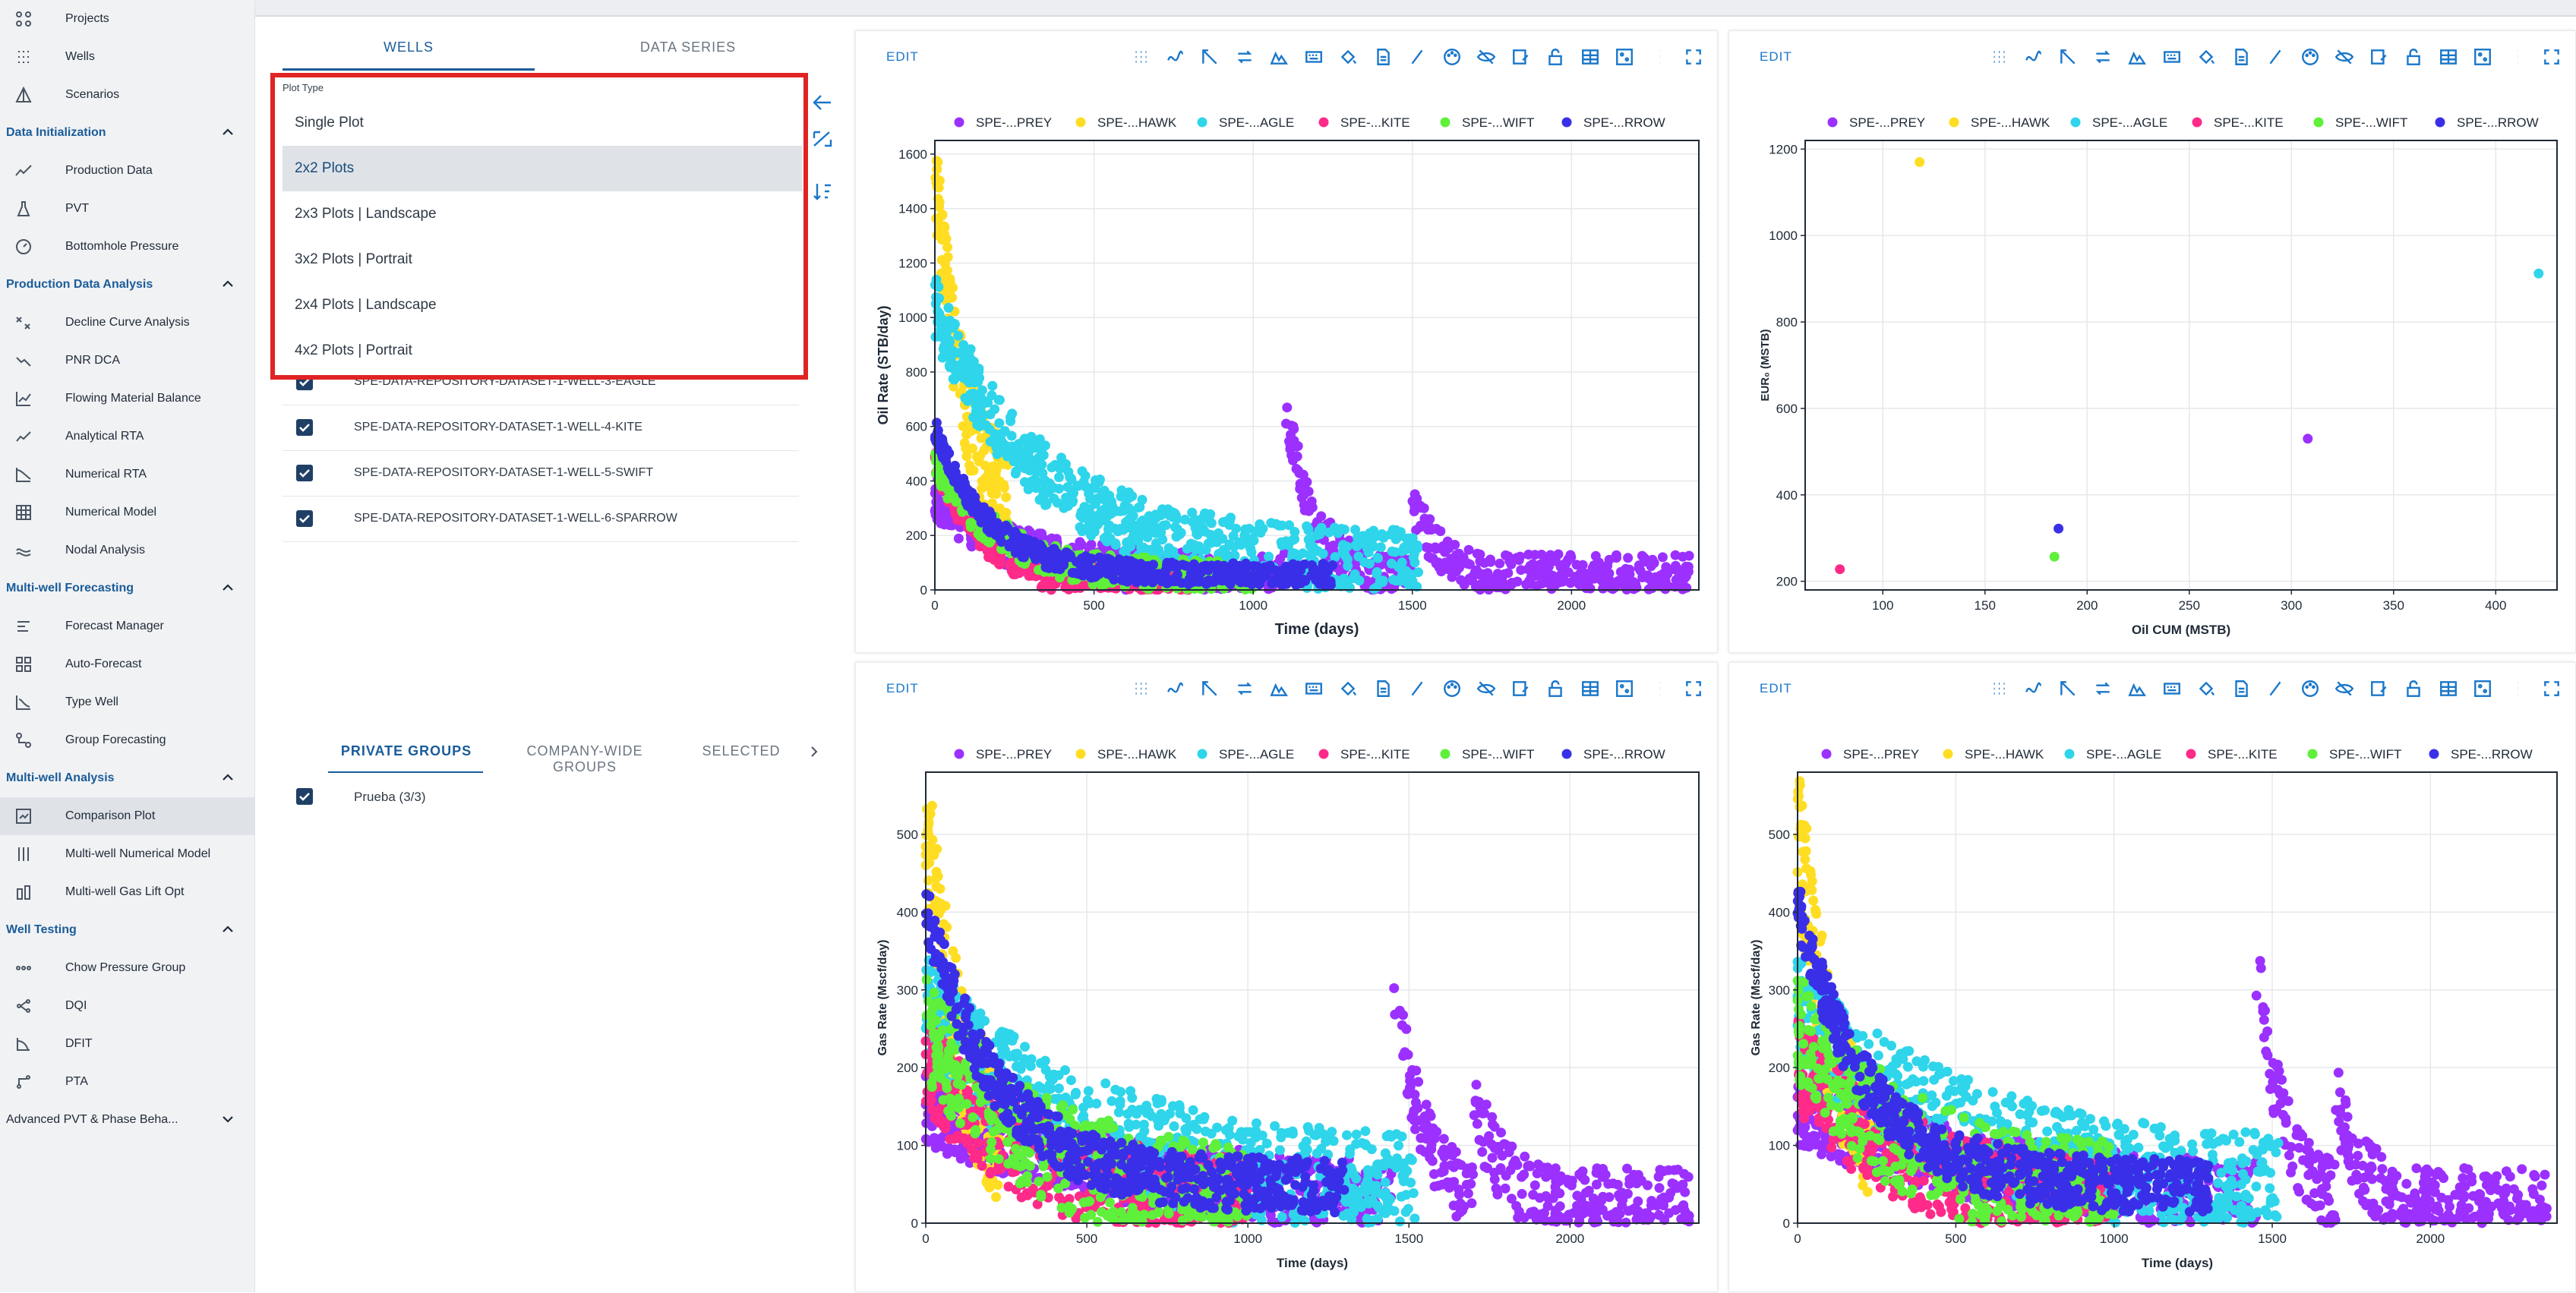  Describe the element at coordinates (127, 133) in the screenshot. I see `sidebar-section-data-initialization: Data Initialization` at that location.